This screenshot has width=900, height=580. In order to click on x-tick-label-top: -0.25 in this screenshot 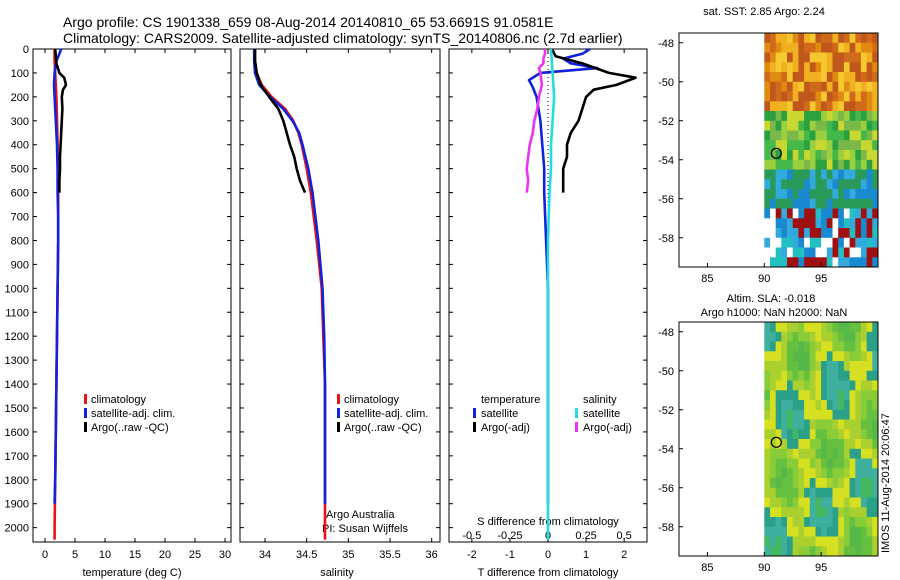, I will do `click(509, 536)`.